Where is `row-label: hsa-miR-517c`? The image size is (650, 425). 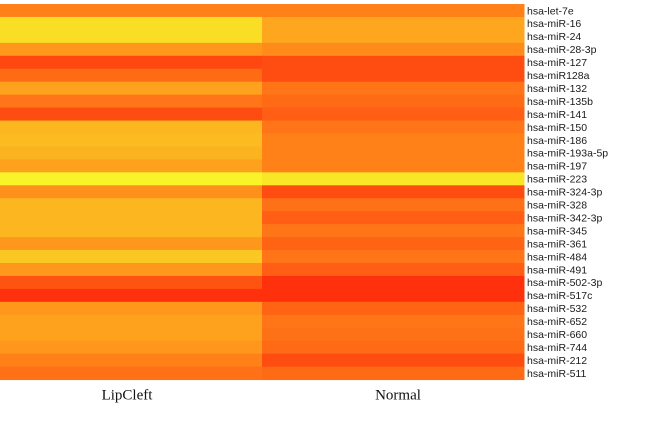 row-label: hsa-miR-517c is located at coordinates (559, 296).